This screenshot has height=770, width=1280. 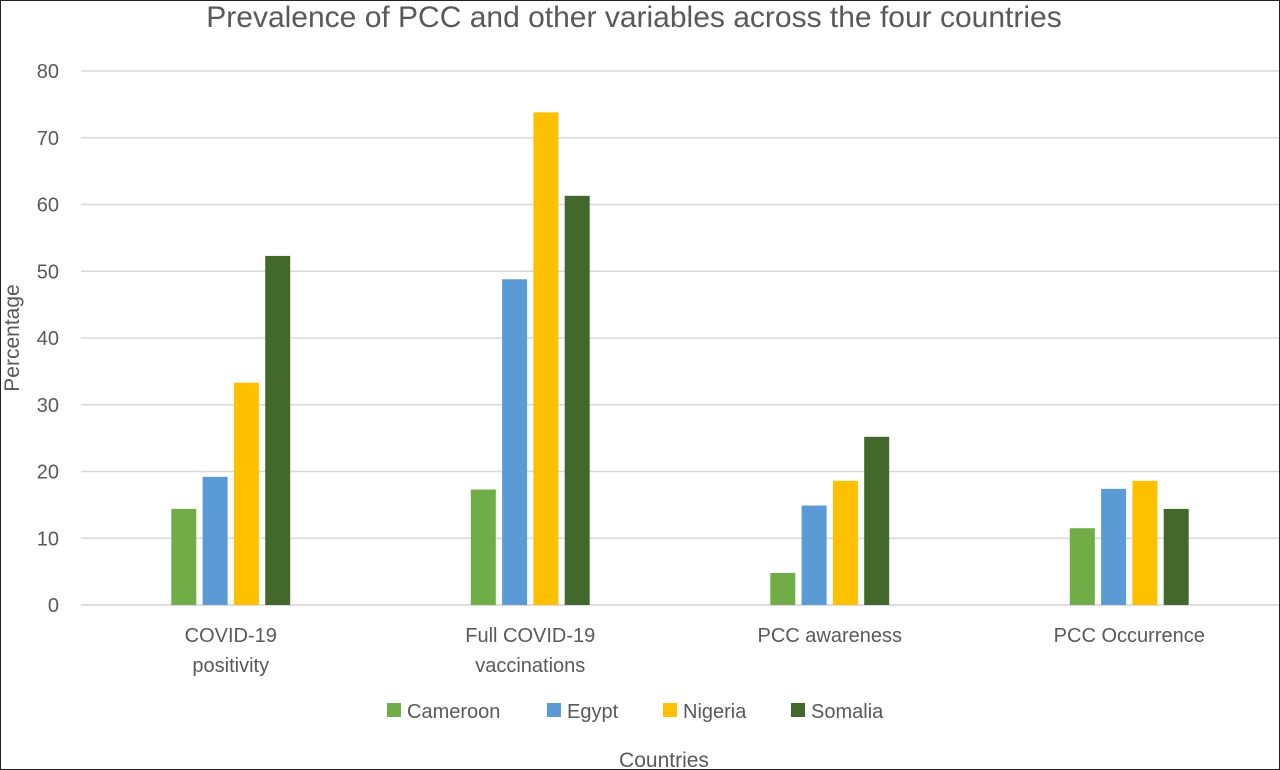 What do you see at coordinates (530, 666) in the screenshot?
I see `x-category-label: vaccinations` at bounding box center [530, 666].